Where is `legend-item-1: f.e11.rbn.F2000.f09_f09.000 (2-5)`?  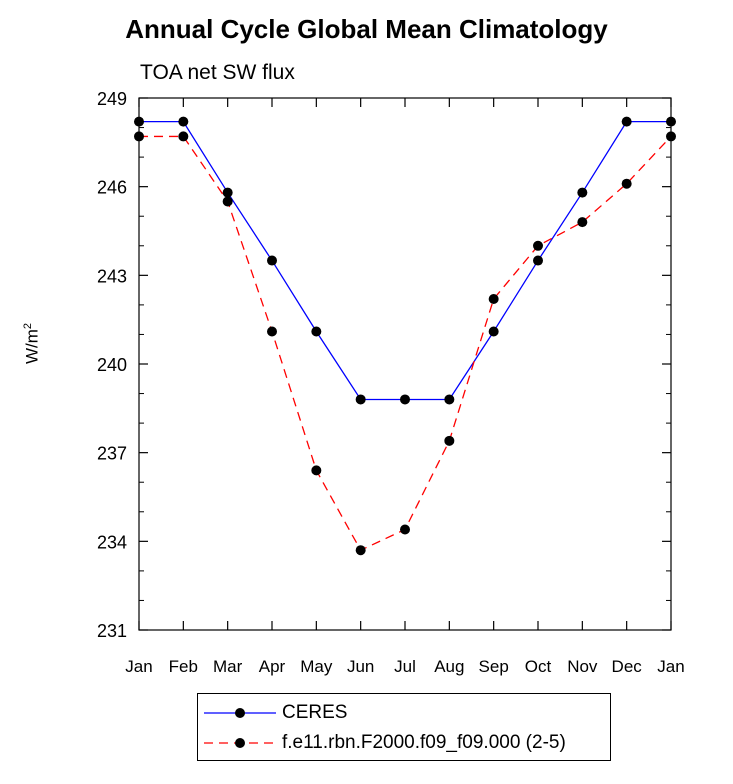
legend-item-1: f.e11.rbn.F2000.f09_f09.000 (2-5) is located at coordinates (404, 743).